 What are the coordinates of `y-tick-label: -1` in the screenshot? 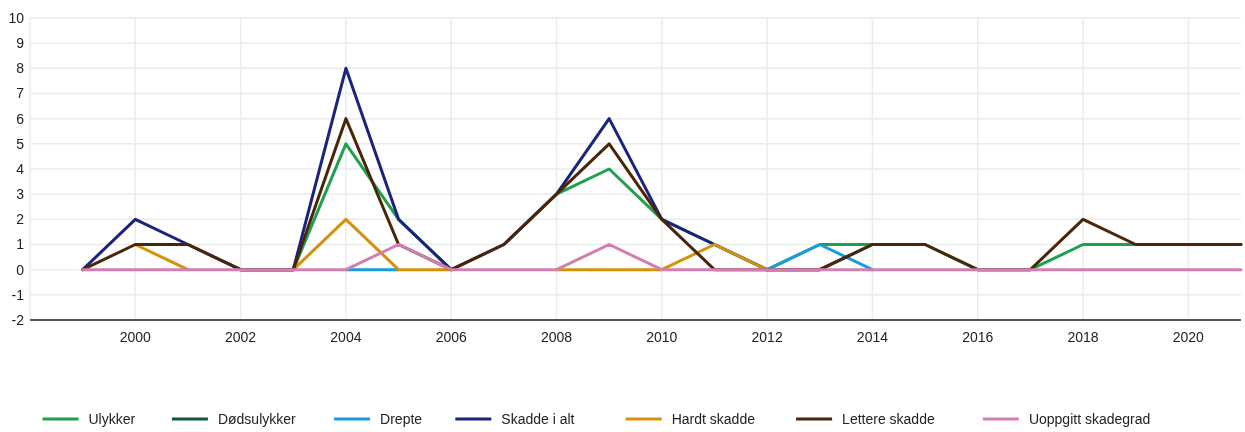 It's located at (18, 294).